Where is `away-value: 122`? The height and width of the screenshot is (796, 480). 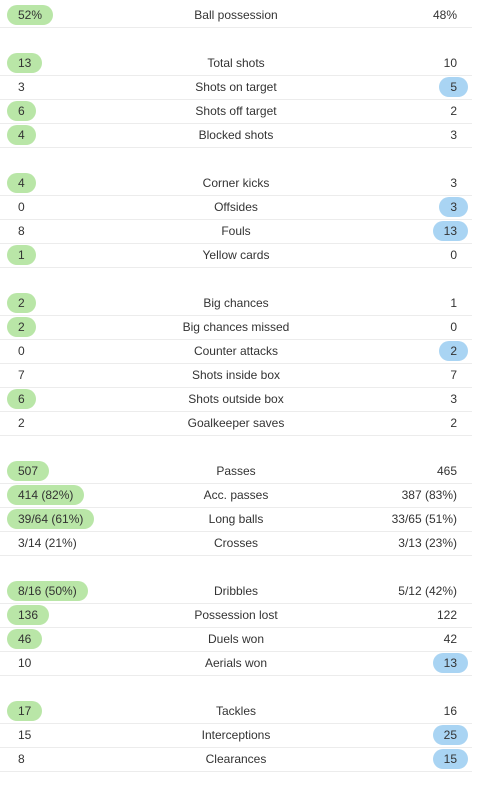 away-value: 122 is located at coordinates (446, 615).